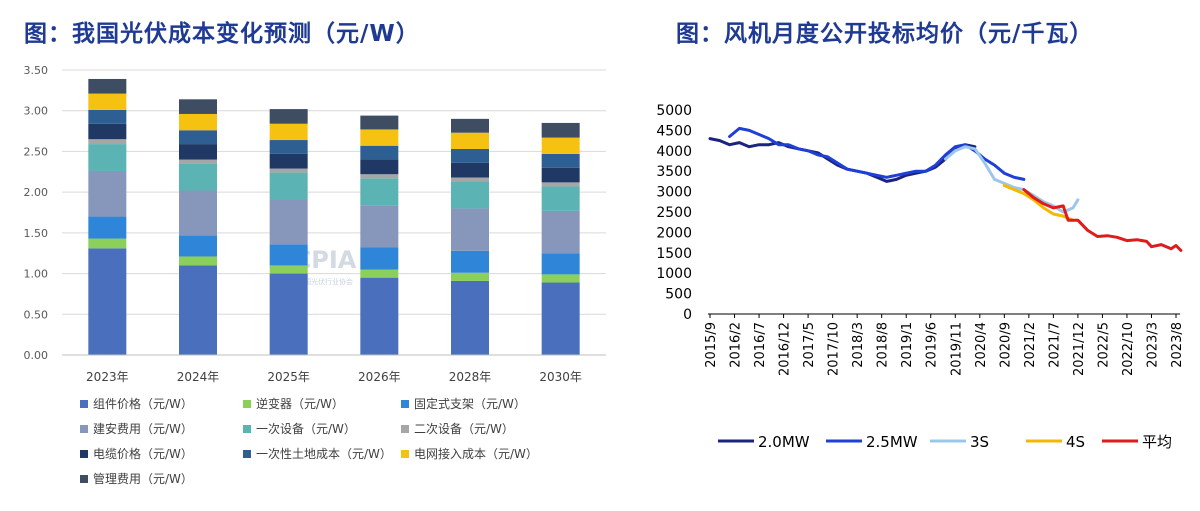 This screenshot has width=1200, height=511. What do you see at coordinates (1079, 349) in the screenshot?
I see `x-tick-label: 2021/12` at bounding box center [1079, 349].